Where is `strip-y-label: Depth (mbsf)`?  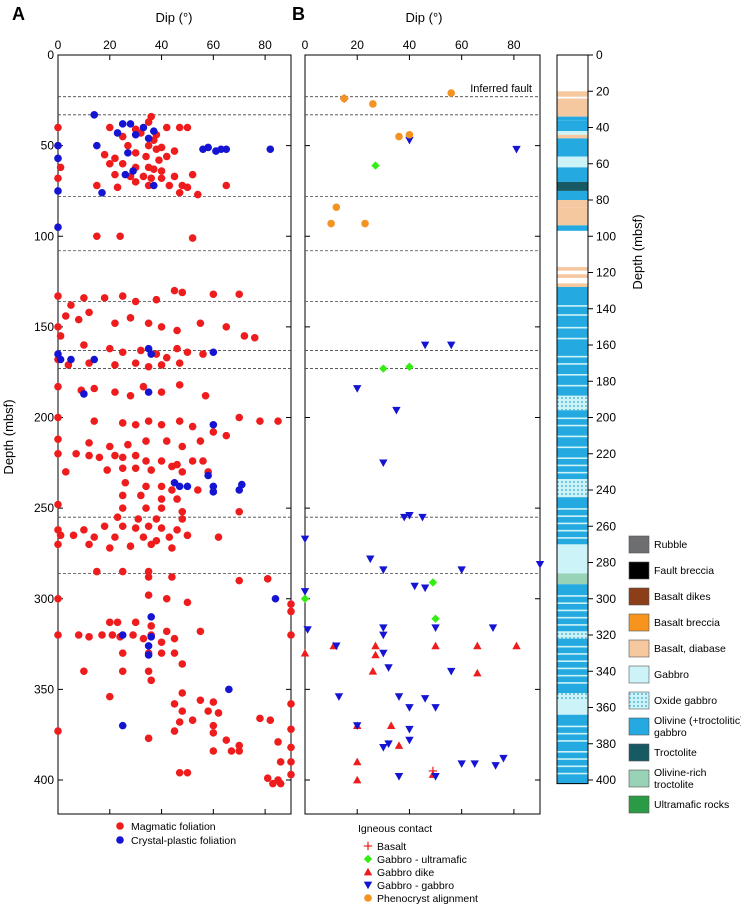 strip-y-label: Depth (mbsf) is located at coordinates (637, 251).